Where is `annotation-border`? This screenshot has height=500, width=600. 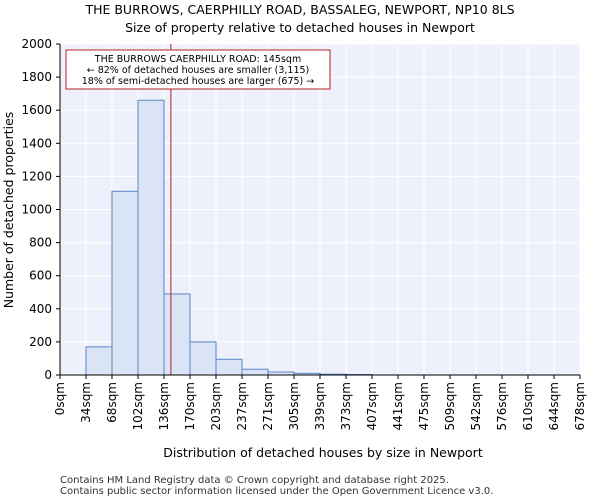
annotation-border is located at coordinates (198, 69).